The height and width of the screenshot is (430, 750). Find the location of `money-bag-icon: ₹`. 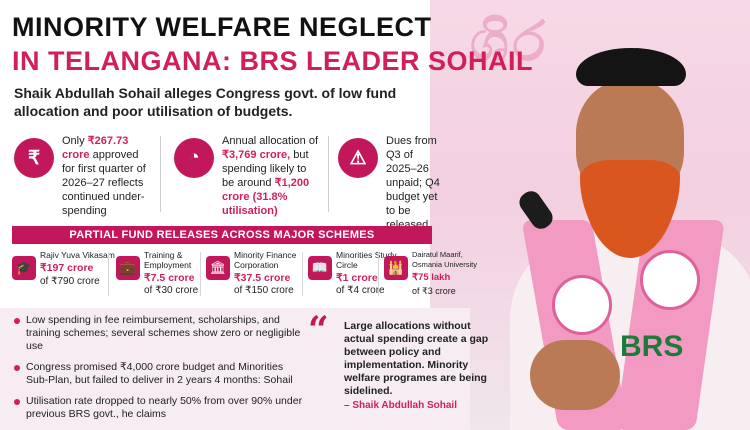

money-bag-icon: ₹ is located at coordinates (34, 158).